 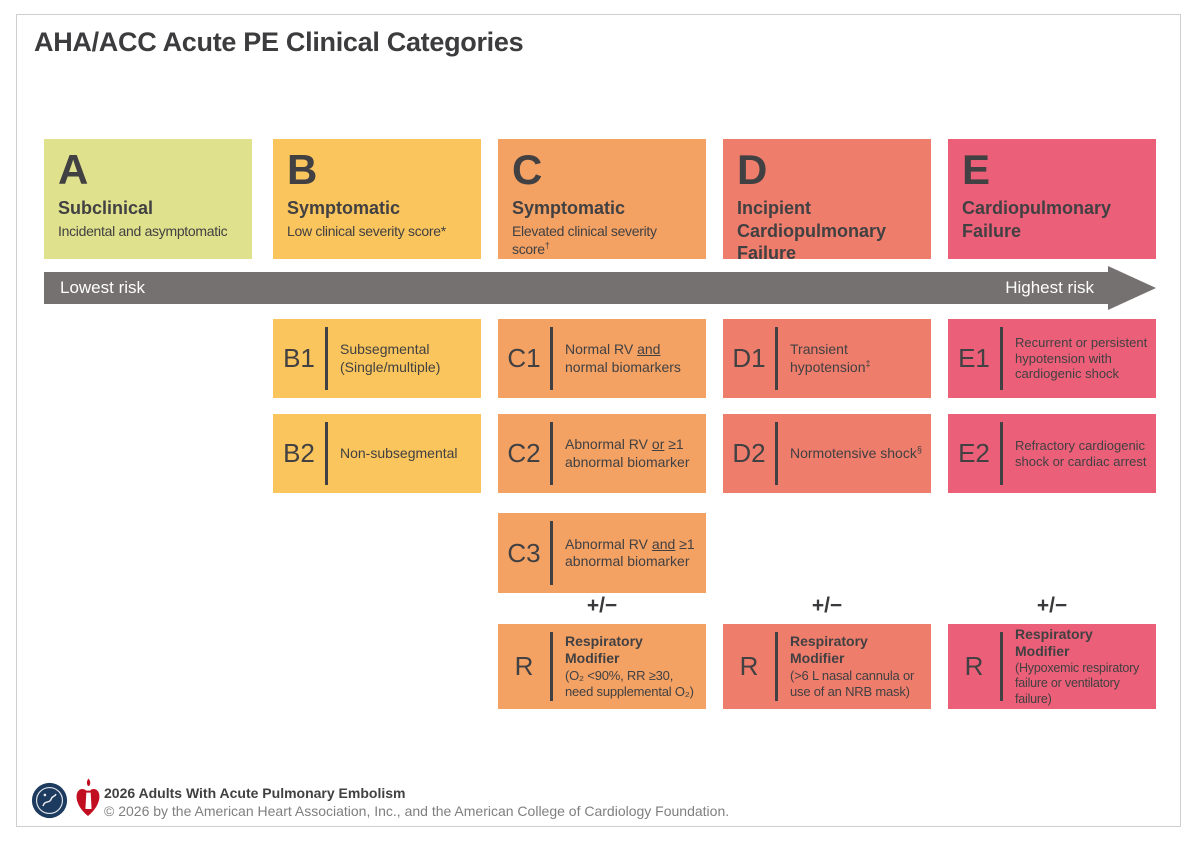 What do you see at coordinates (524, 453) in the screenshot?
I see `subcategory-code-c2: C2` at bounding box center [524, 453].